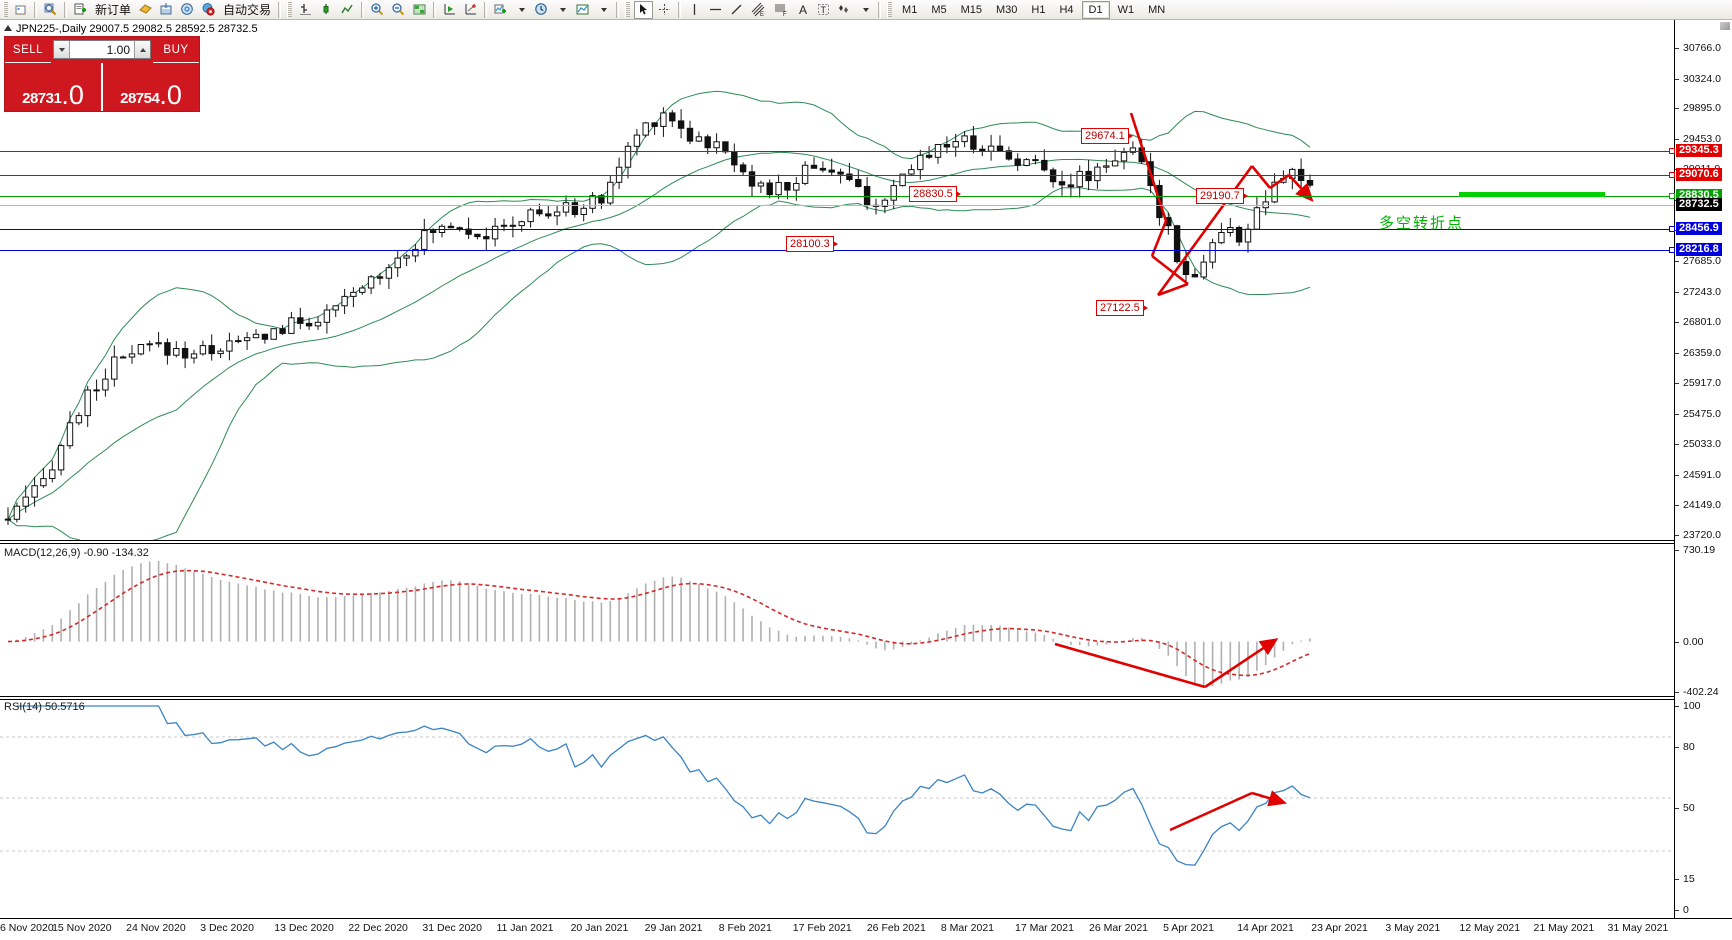 The width and height of the screenshot is (1732, 940). I want to click on line-chart-icon, so click(347, 10).